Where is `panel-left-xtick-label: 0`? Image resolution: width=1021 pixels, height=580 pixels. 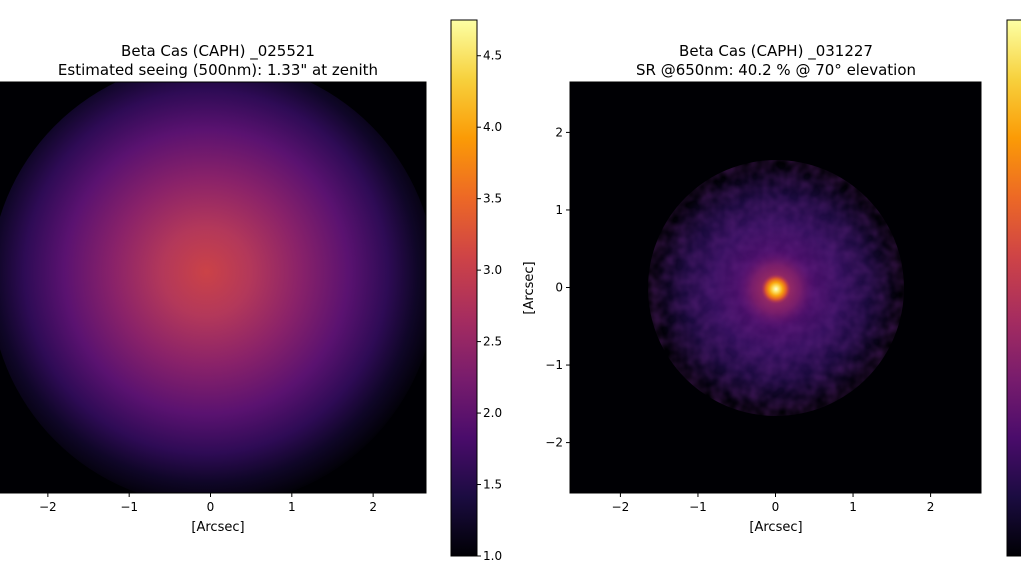
panel-left-xtick-label: 0 is located at coordinates (211, 507).